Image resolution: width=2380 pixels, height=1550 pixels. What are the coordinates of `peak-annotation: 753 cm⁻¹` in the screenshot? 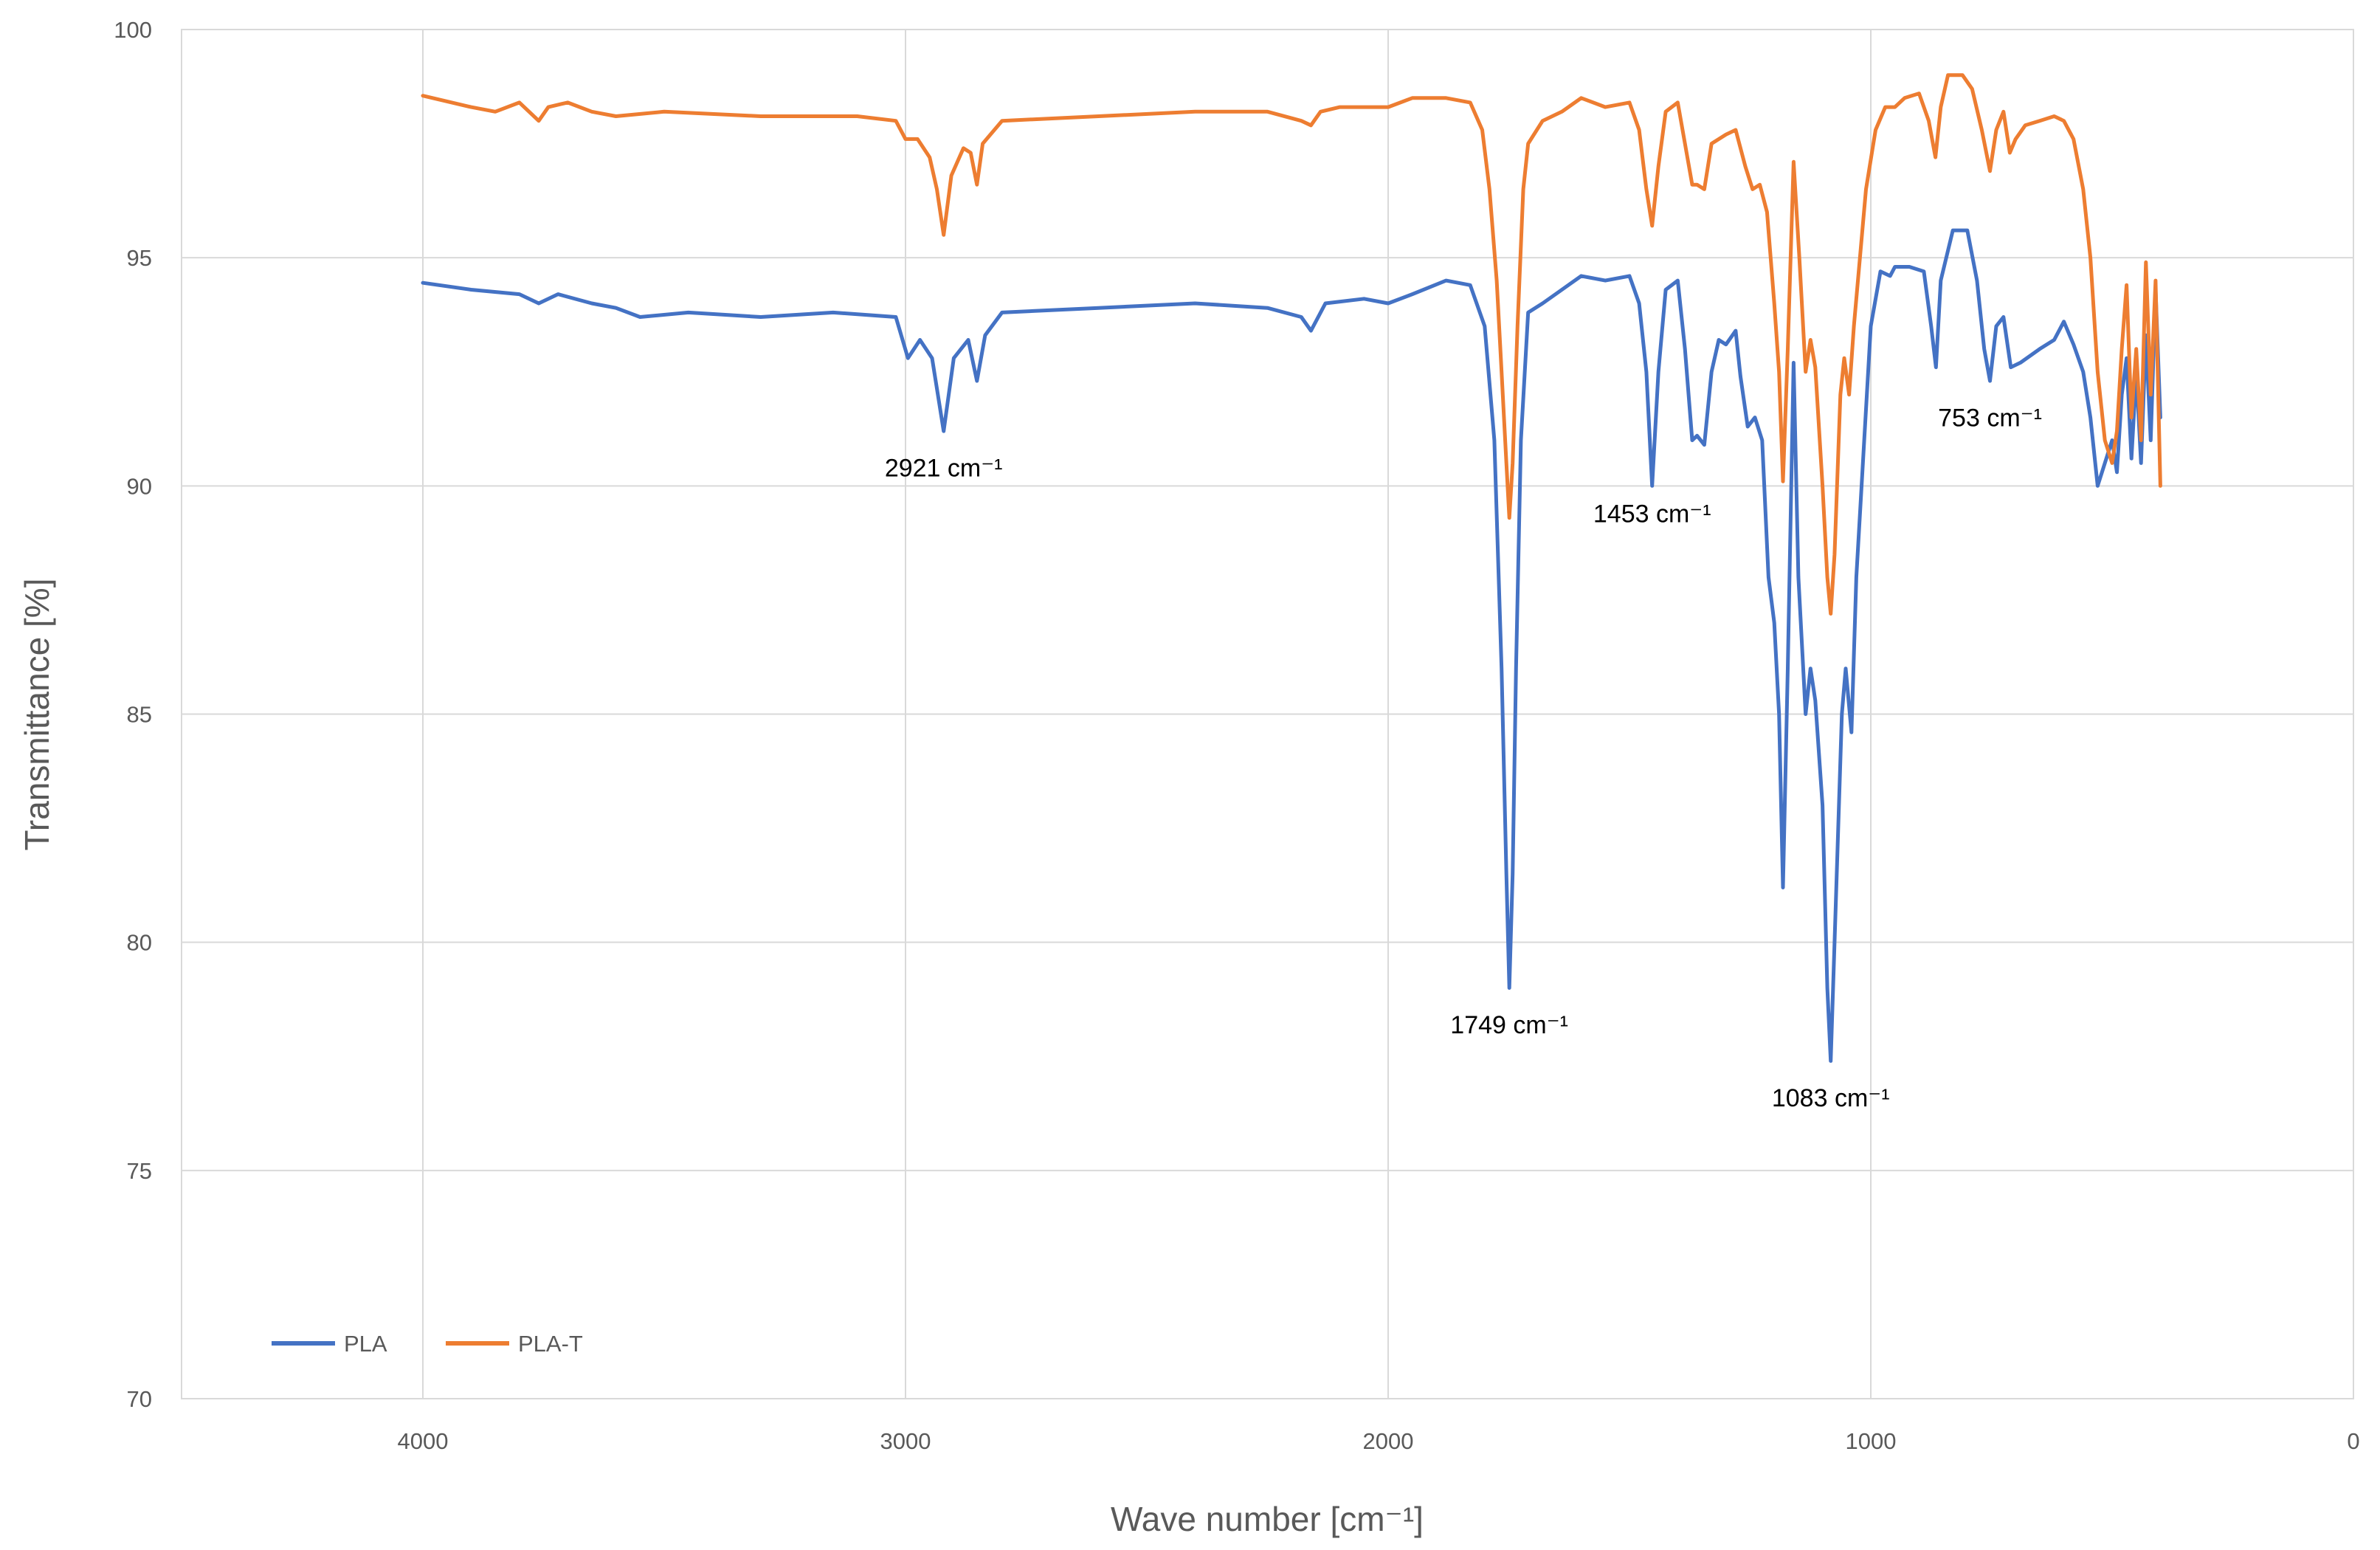 It's located at (1990, 418).